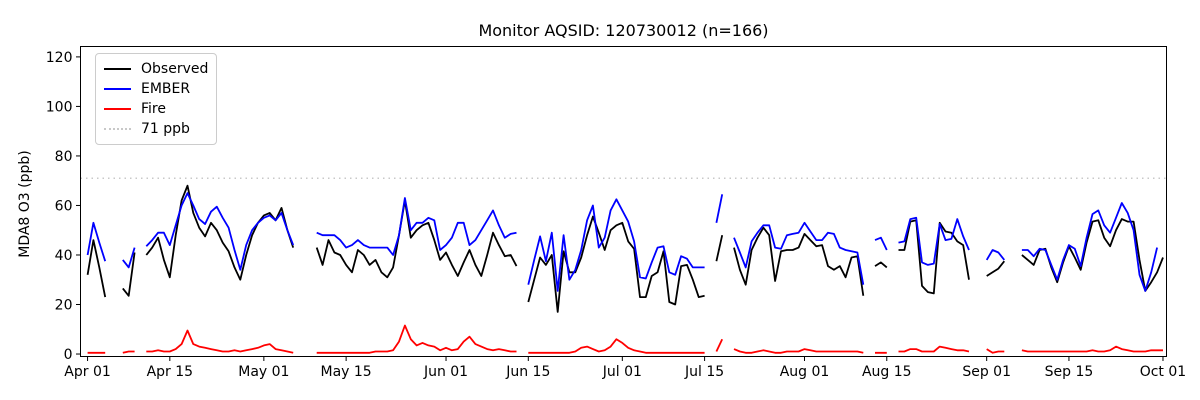 The height and width of the screenshot is (400, 1200). Describe the element at coordinates (64, 206) in the screenshot. I see `y-tick-label: 60` at that location.